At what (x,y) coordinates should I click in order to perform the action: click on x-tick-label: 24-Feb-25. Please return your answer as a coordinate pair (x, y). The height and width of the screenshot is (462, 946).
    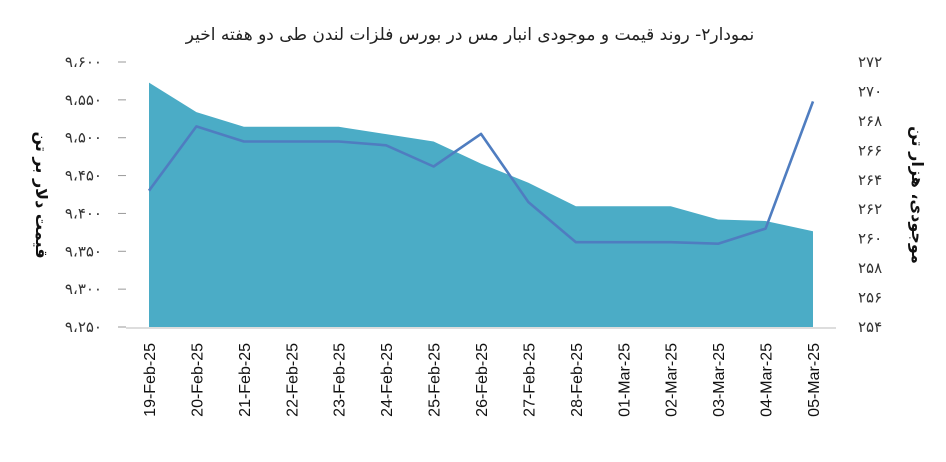
    Looking at the image, I should click on (387, 380).